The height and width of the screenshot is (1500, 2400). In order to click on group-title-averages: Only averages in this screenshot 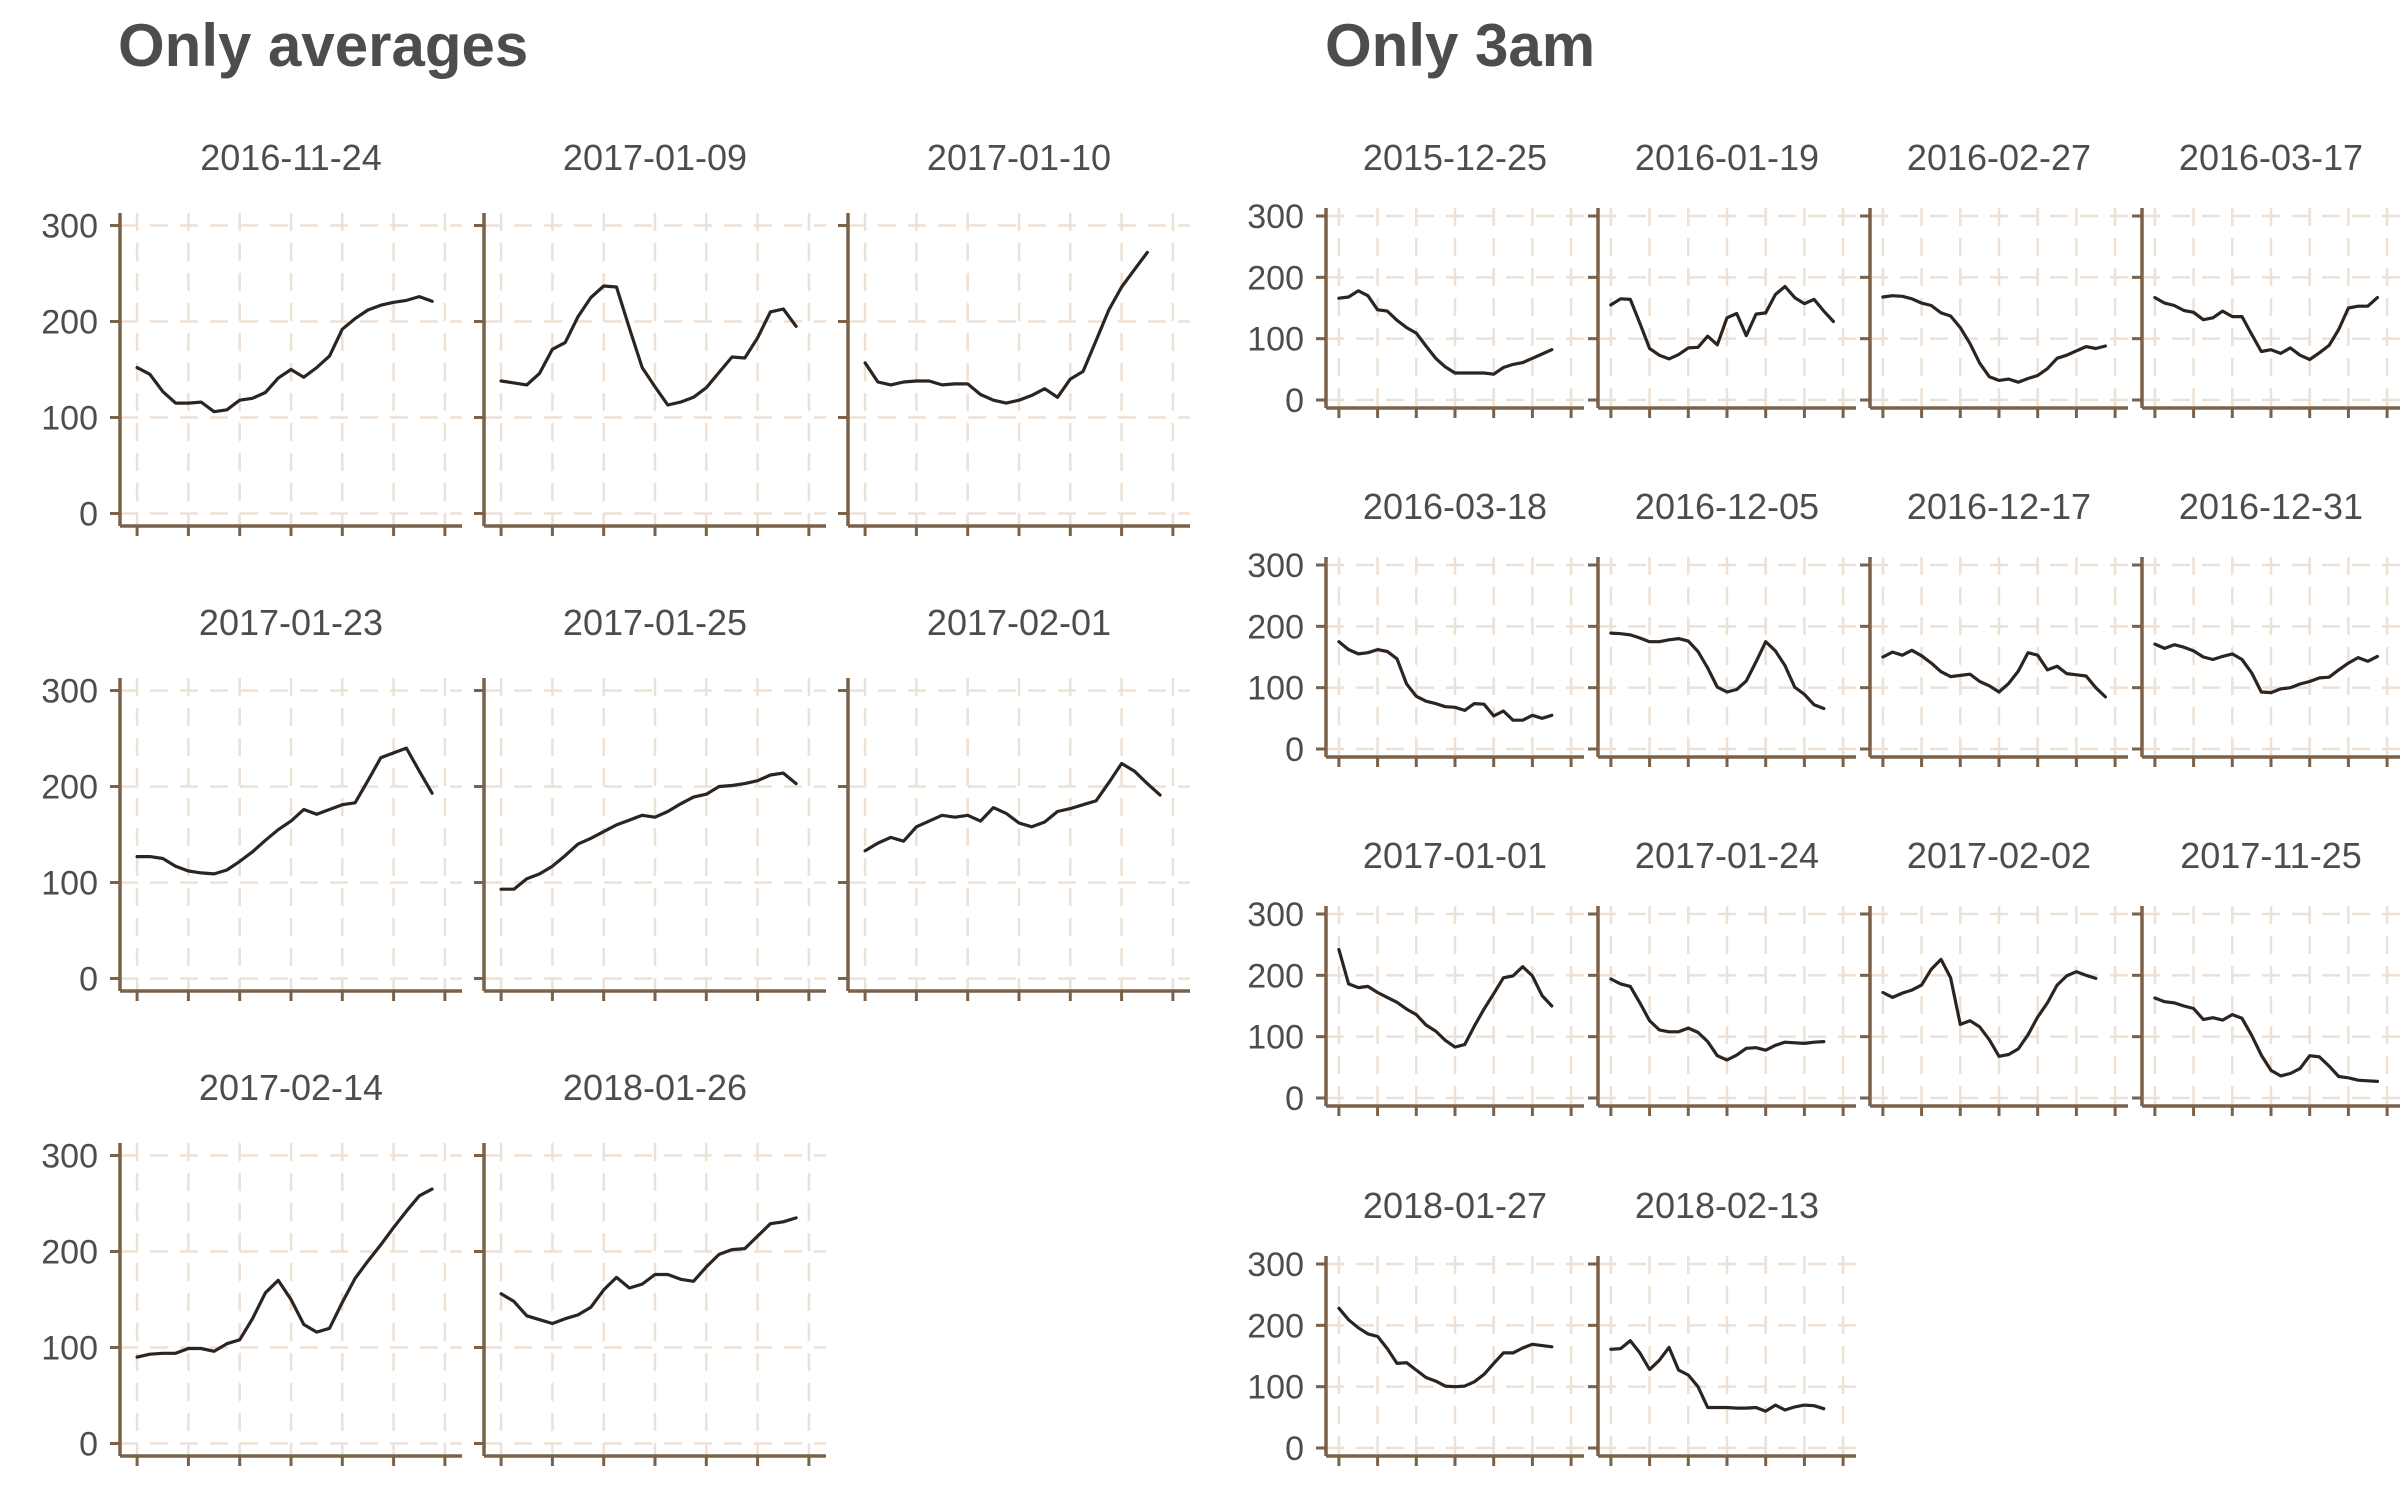, I will do `click(323, 45)`.